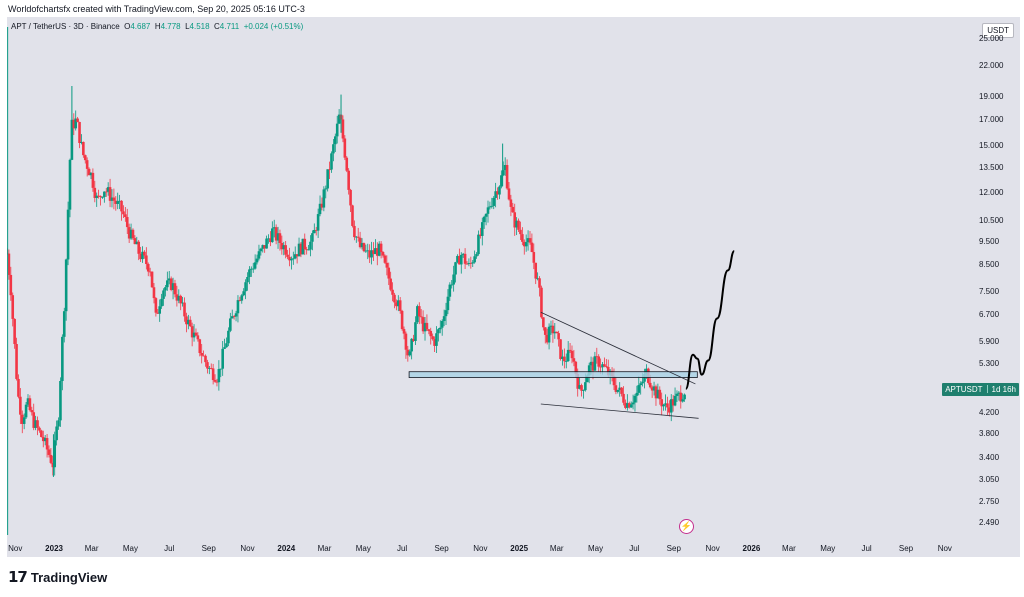 The image size is (1024, 597). Describe the element at coordinates (980, 390) in the screenshot. I see `last-price-tag: APTUSDT 1d 16h` at that location.